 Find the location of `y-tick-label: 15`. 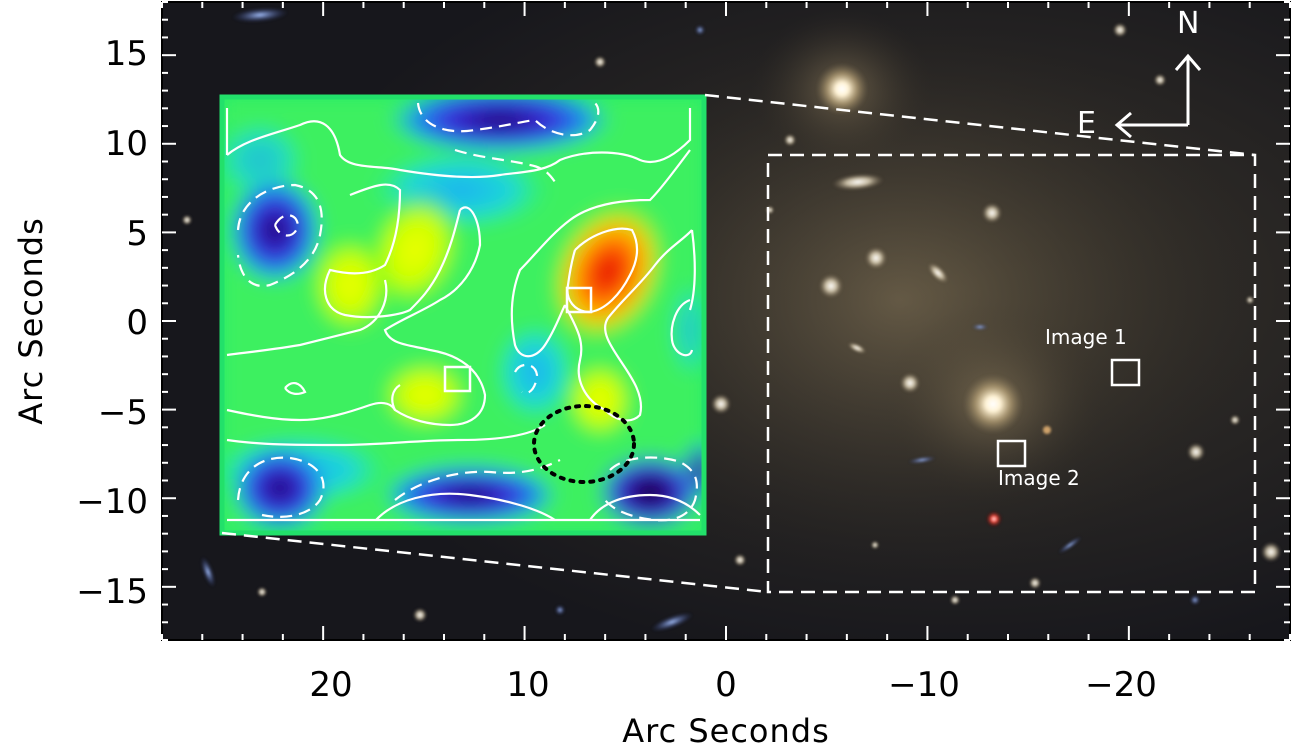

y-tick-label: 15 is located at coordinates (126, 54).